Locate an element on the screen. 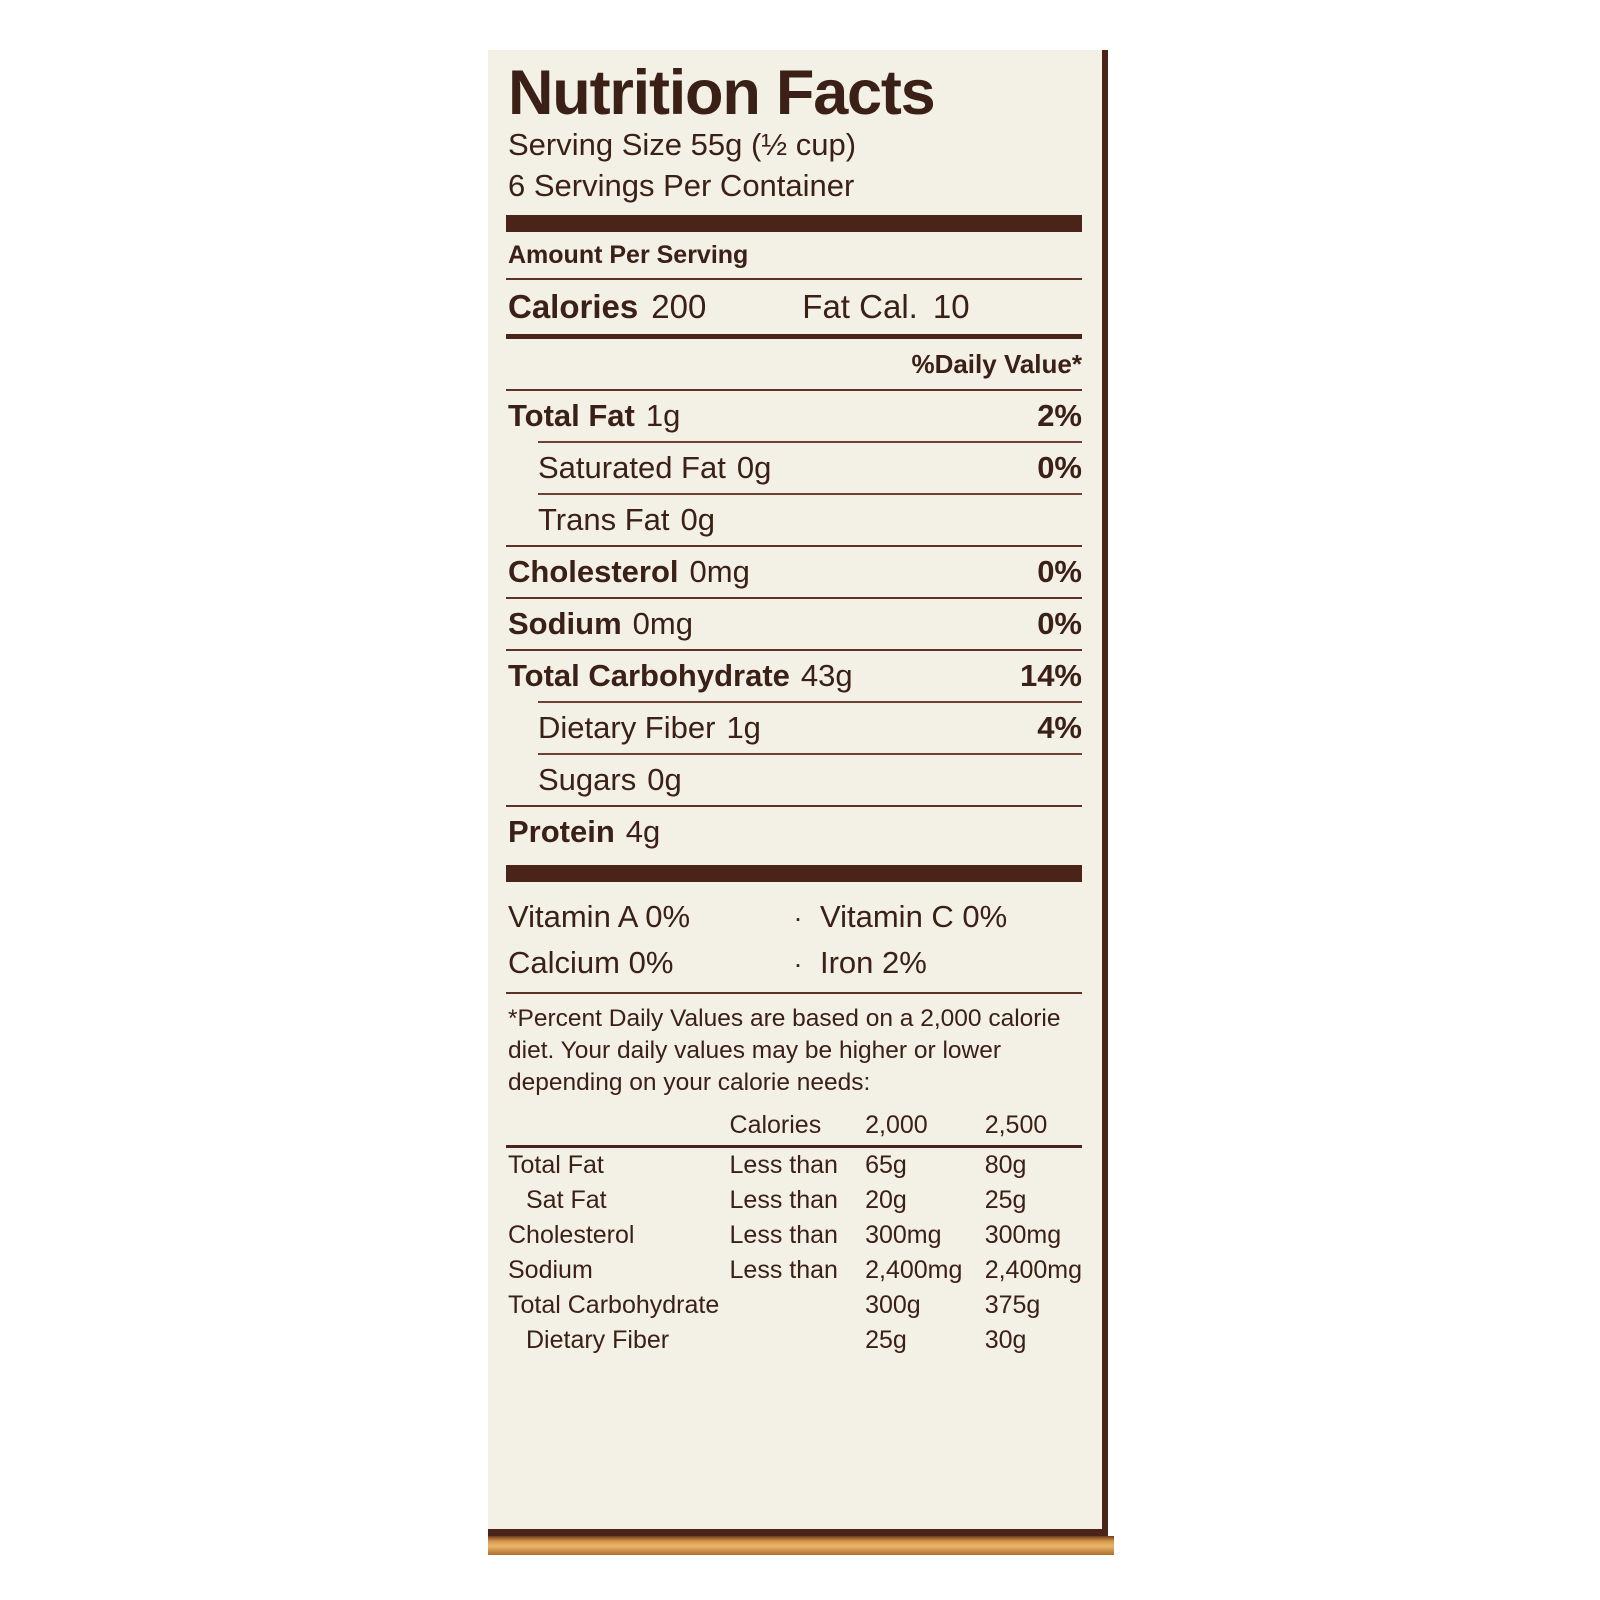 The image size is (1600, 1600). nutrient-name: Total Carbohydrate is located at coordinates (649, 675).